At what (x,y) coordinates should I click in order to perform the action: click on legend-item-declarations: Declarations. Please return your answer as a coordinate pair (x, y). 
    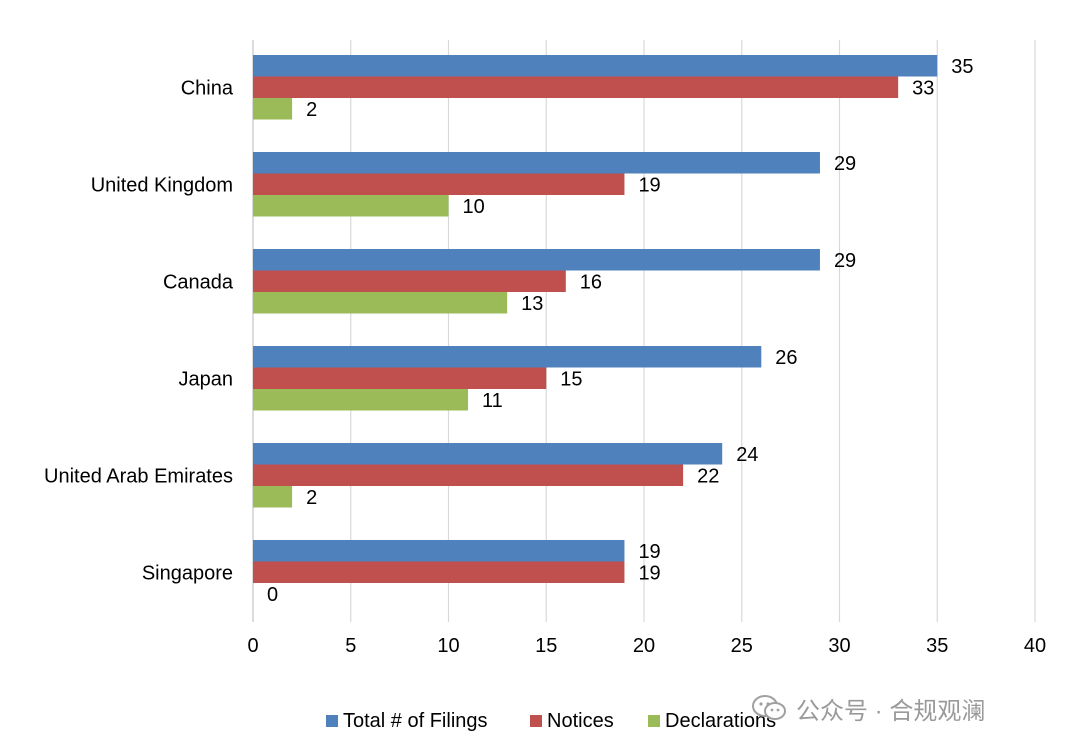
    Looking at the image, I should click on (712, 721).